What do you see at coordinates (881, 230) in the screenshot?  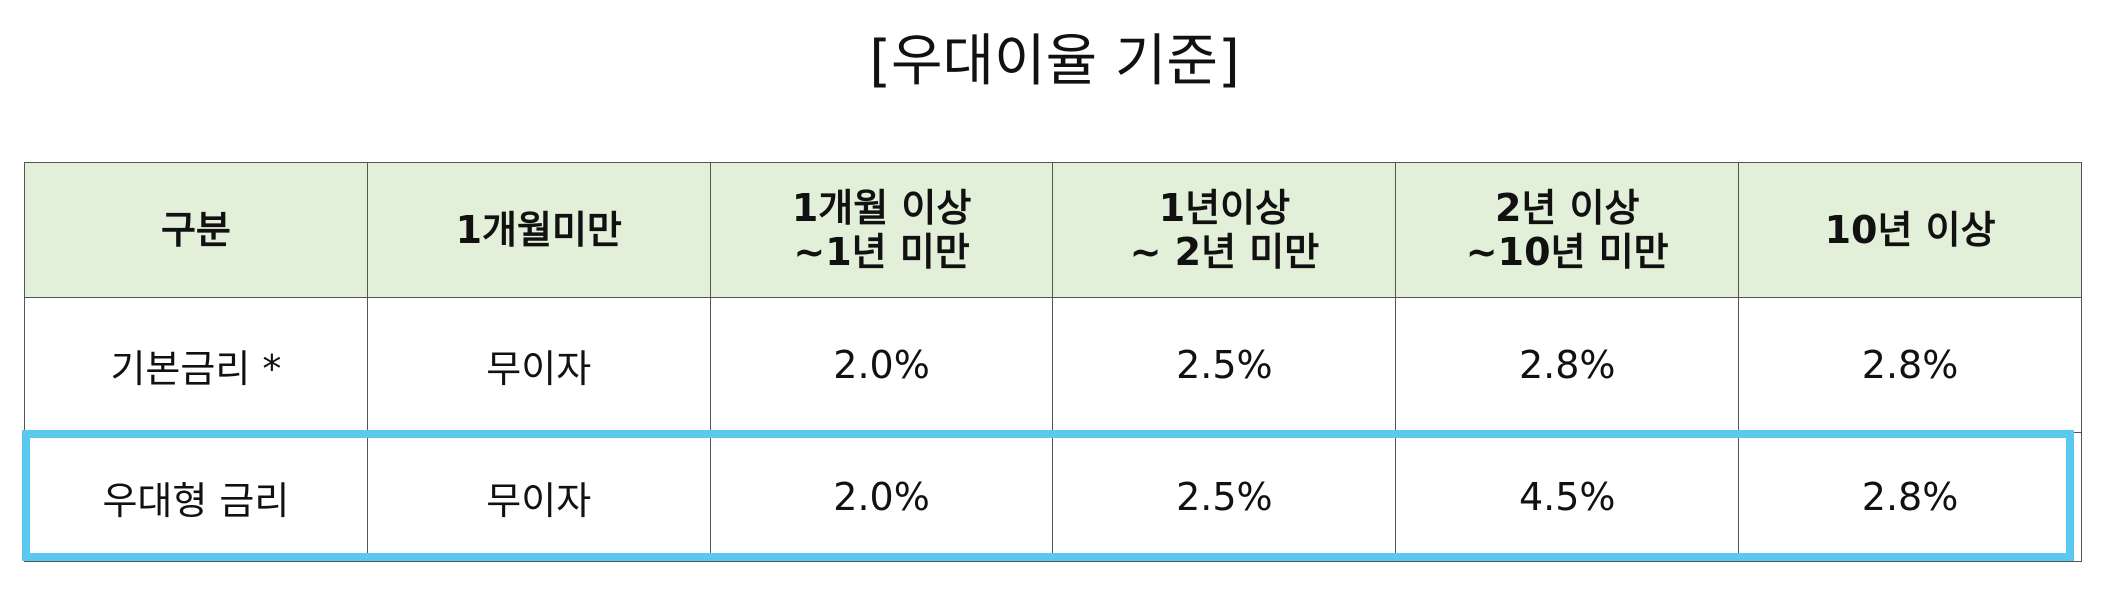 I see `header-cell: 1개월 이상 ~1년 미만` at bounding box center [881, 230].